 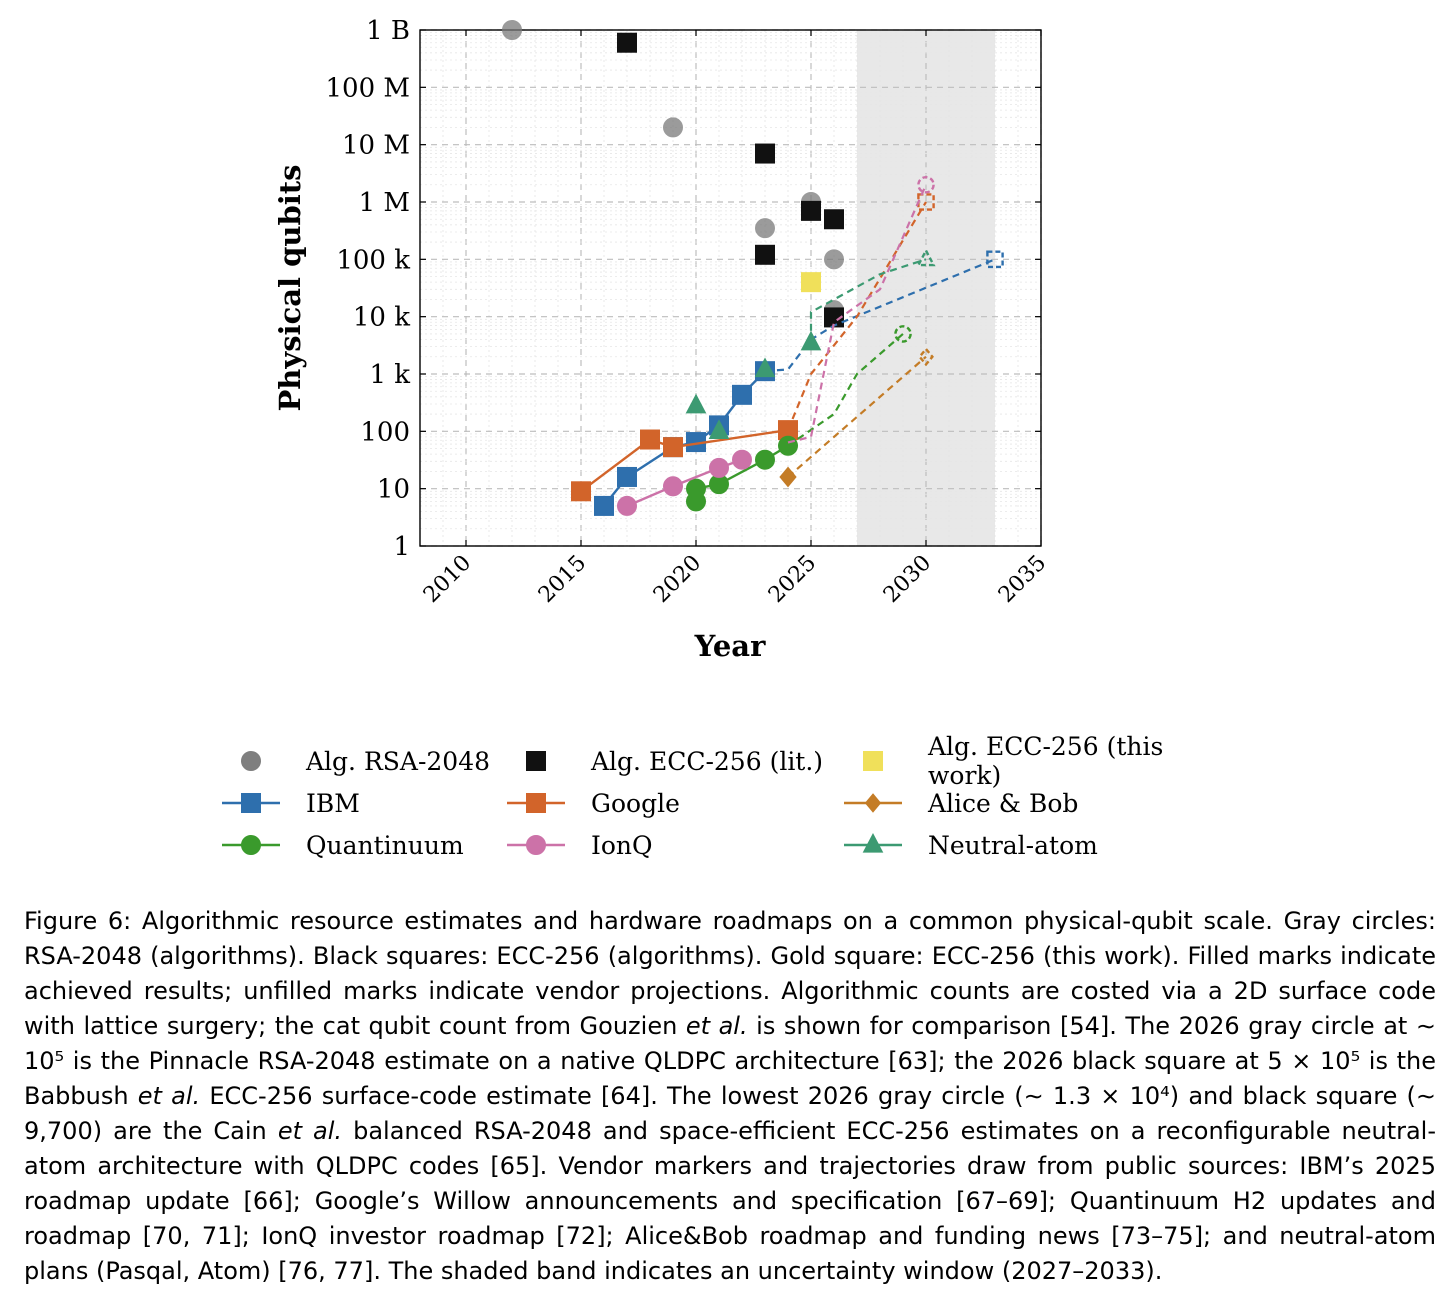 What do you see at coordinates (776, 345) in the screenshot?
I see `series-ionq` at bounding box center [776, 345].